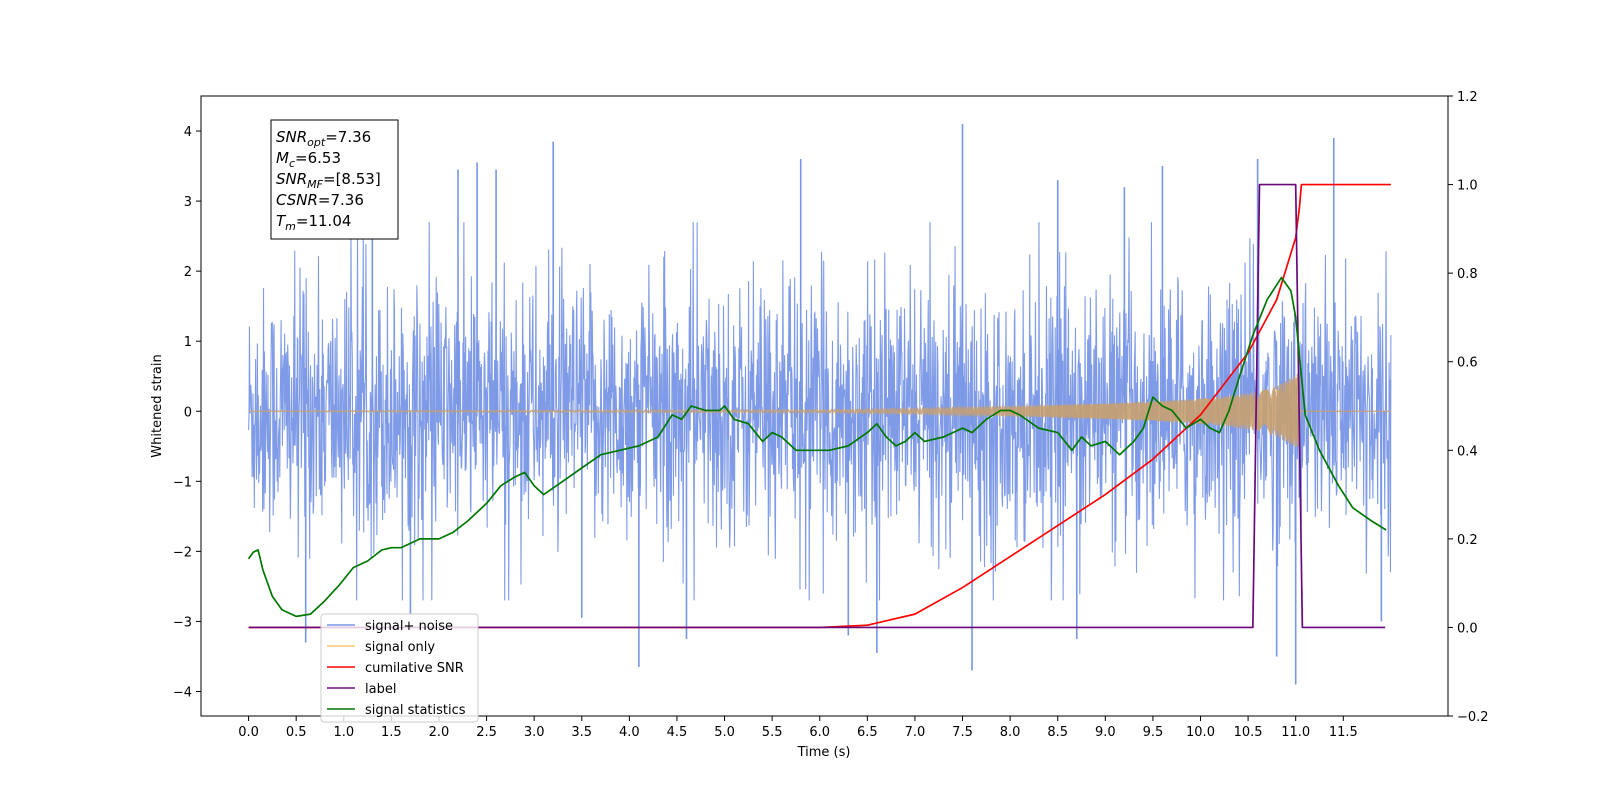  What do you see at coordinates (182, 622) in the screenshot?
I see `y-tick-label: −3` at bounding box center [182, 622].